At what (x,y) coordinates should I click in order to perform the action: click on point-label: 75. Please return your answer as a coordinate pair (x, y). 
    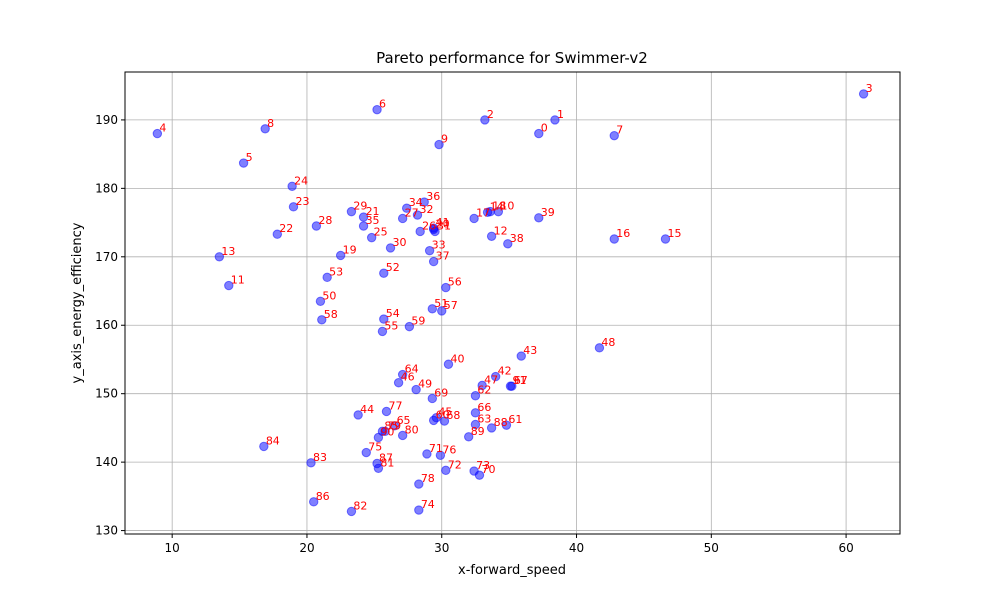
    Looking at the image, I should click on (375, 447).